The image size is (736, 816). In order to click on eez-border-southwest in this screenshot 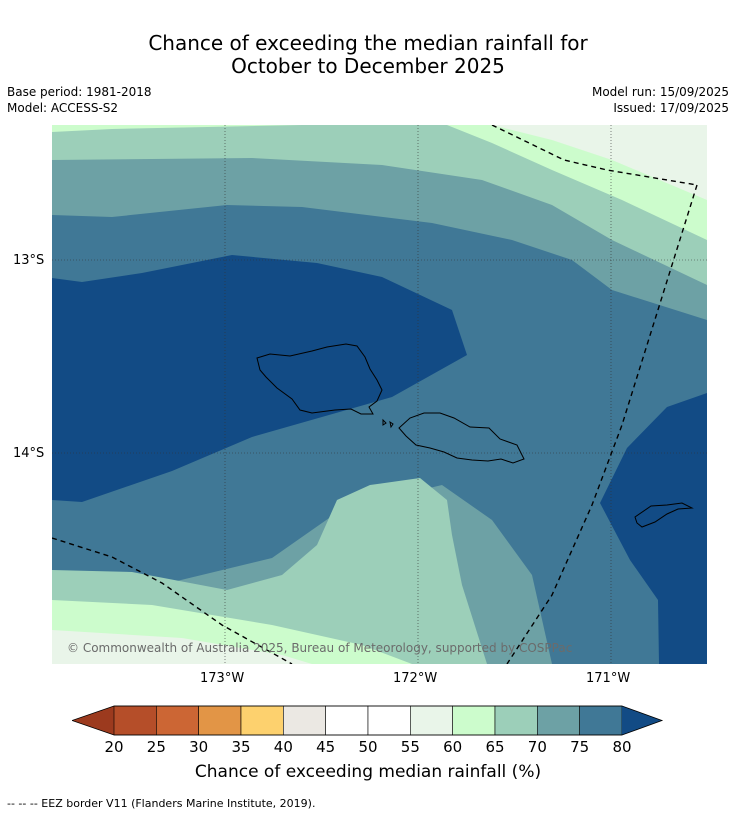, I will do `click(172, 600)`.